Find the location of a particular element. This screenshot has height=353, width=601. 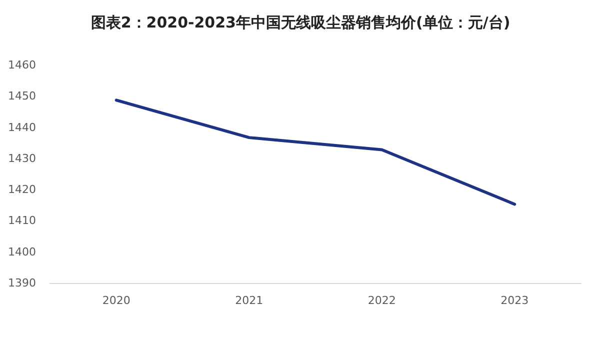

y-tick-label: 1450 is located at coordinates (22, 96).